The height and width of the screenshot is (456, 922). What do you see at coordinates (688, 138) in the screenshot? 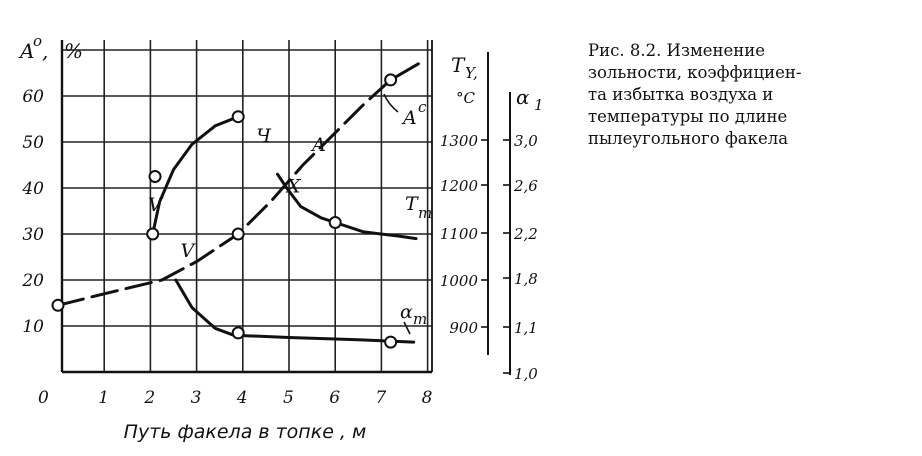
I see `caption-line-5: пылеугольного факела` at bounding box center [688, 138].